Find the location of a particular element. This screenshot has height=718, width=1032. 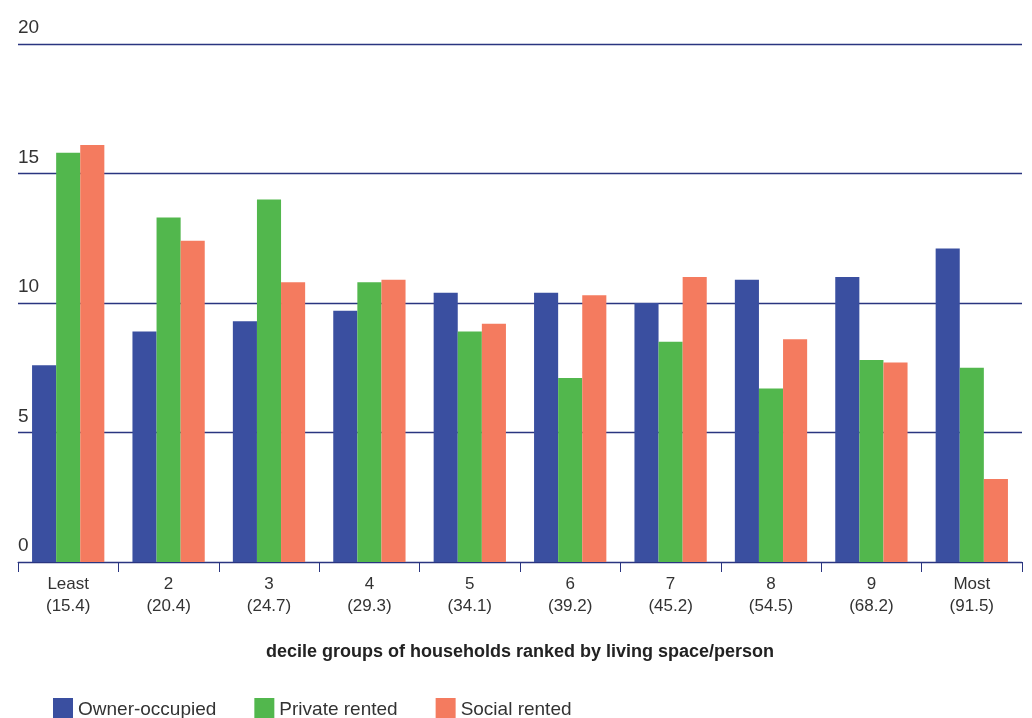

legend-label: Owner-occupied is located at coordinates (147, 707).